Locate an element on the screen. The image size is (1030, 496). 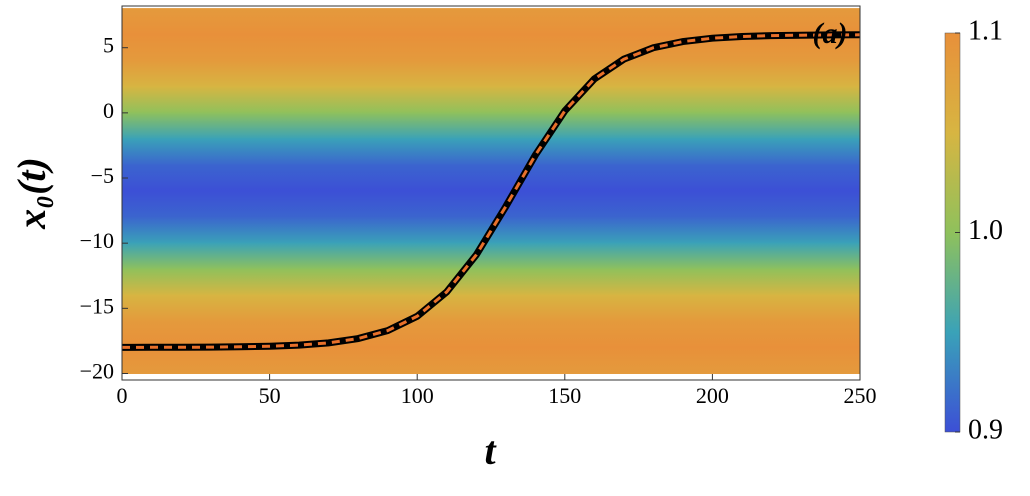
y-tick-label: 5 is located at coordinates (108, 45).